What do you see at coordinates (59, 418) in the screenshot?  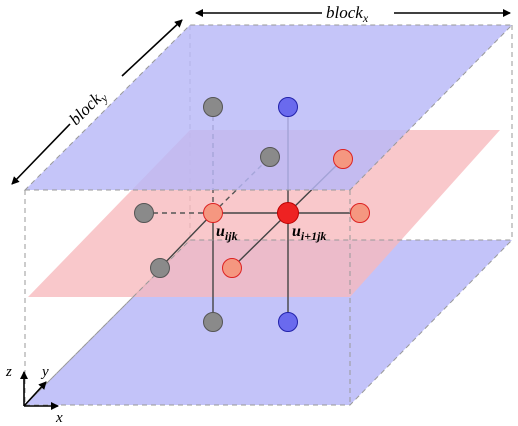 I see `axis-x-label: x` at bounding box center [59, 418].